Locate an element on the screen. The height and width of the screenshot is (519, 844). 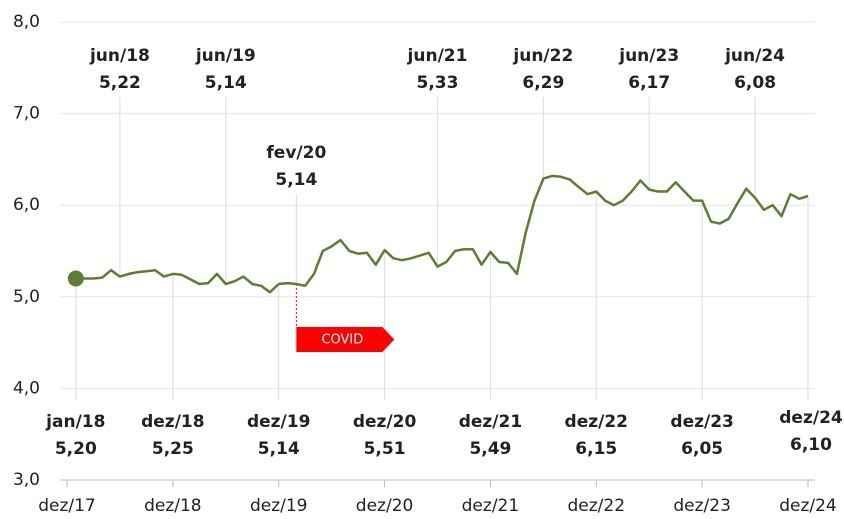
data-label: 5,25 is located at coordinates (173, 449).